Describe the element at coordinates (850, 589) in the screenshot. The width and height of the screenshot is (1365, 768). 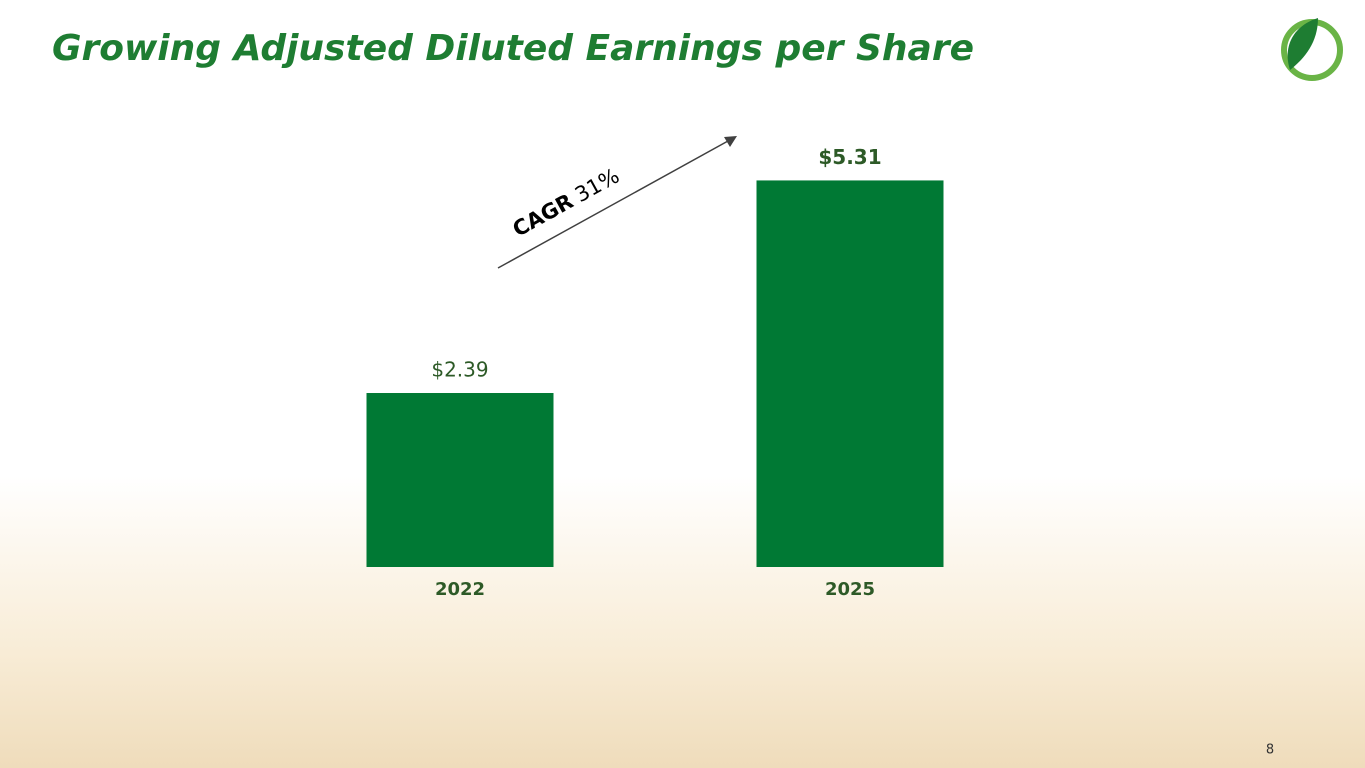
I see `x-tick-label: 2025` at that location.